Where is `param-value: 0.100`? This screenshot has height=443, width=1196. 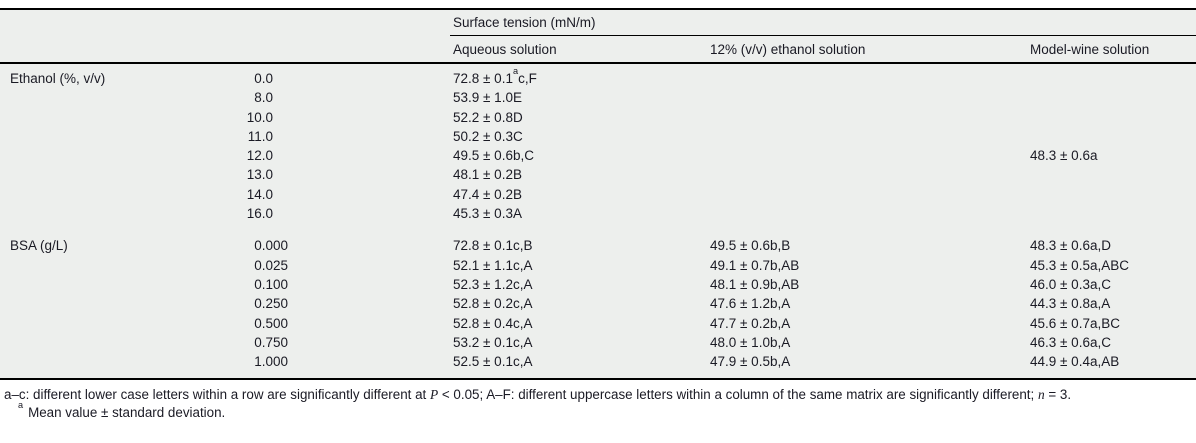
param-value: 0.100 is located at coordinates (271, 284).